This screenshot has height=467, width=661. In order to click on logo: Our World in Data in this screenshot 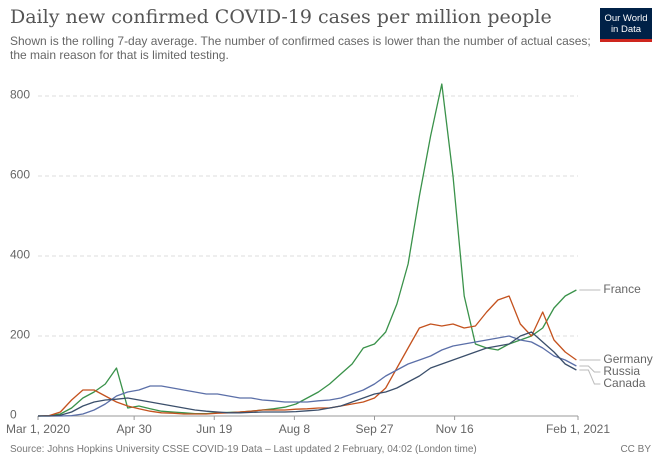, I will do `click(626, 25)`.